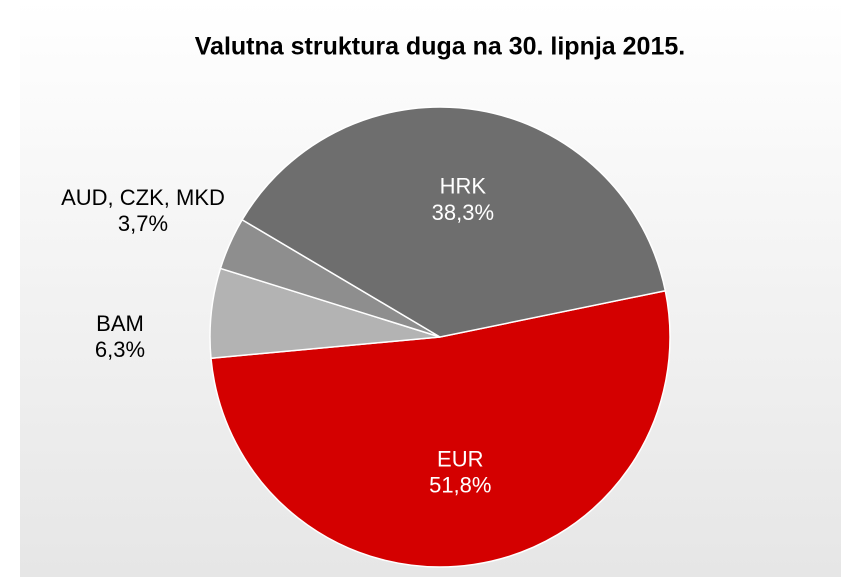  I want to click on slice-label: HRK 38,3%, so click(463, 199).